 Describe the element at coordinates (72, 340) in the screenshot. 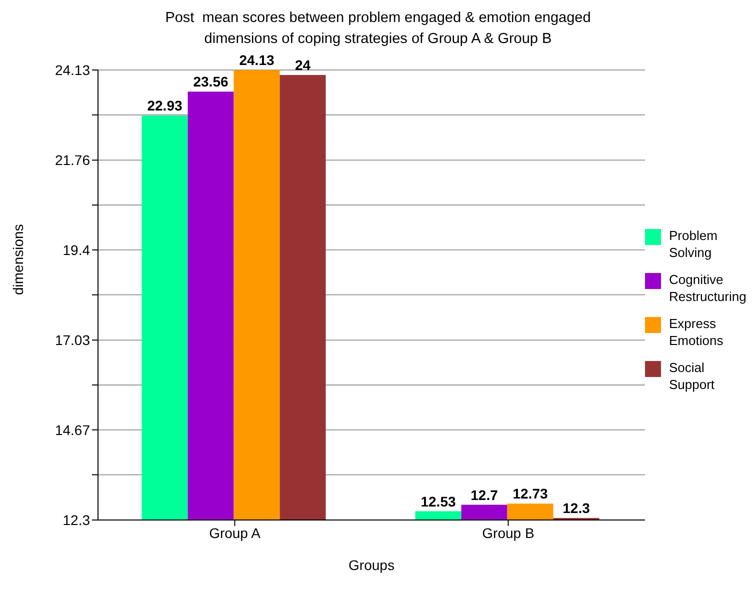

I see `y-tick-label: 17.03` at that location.